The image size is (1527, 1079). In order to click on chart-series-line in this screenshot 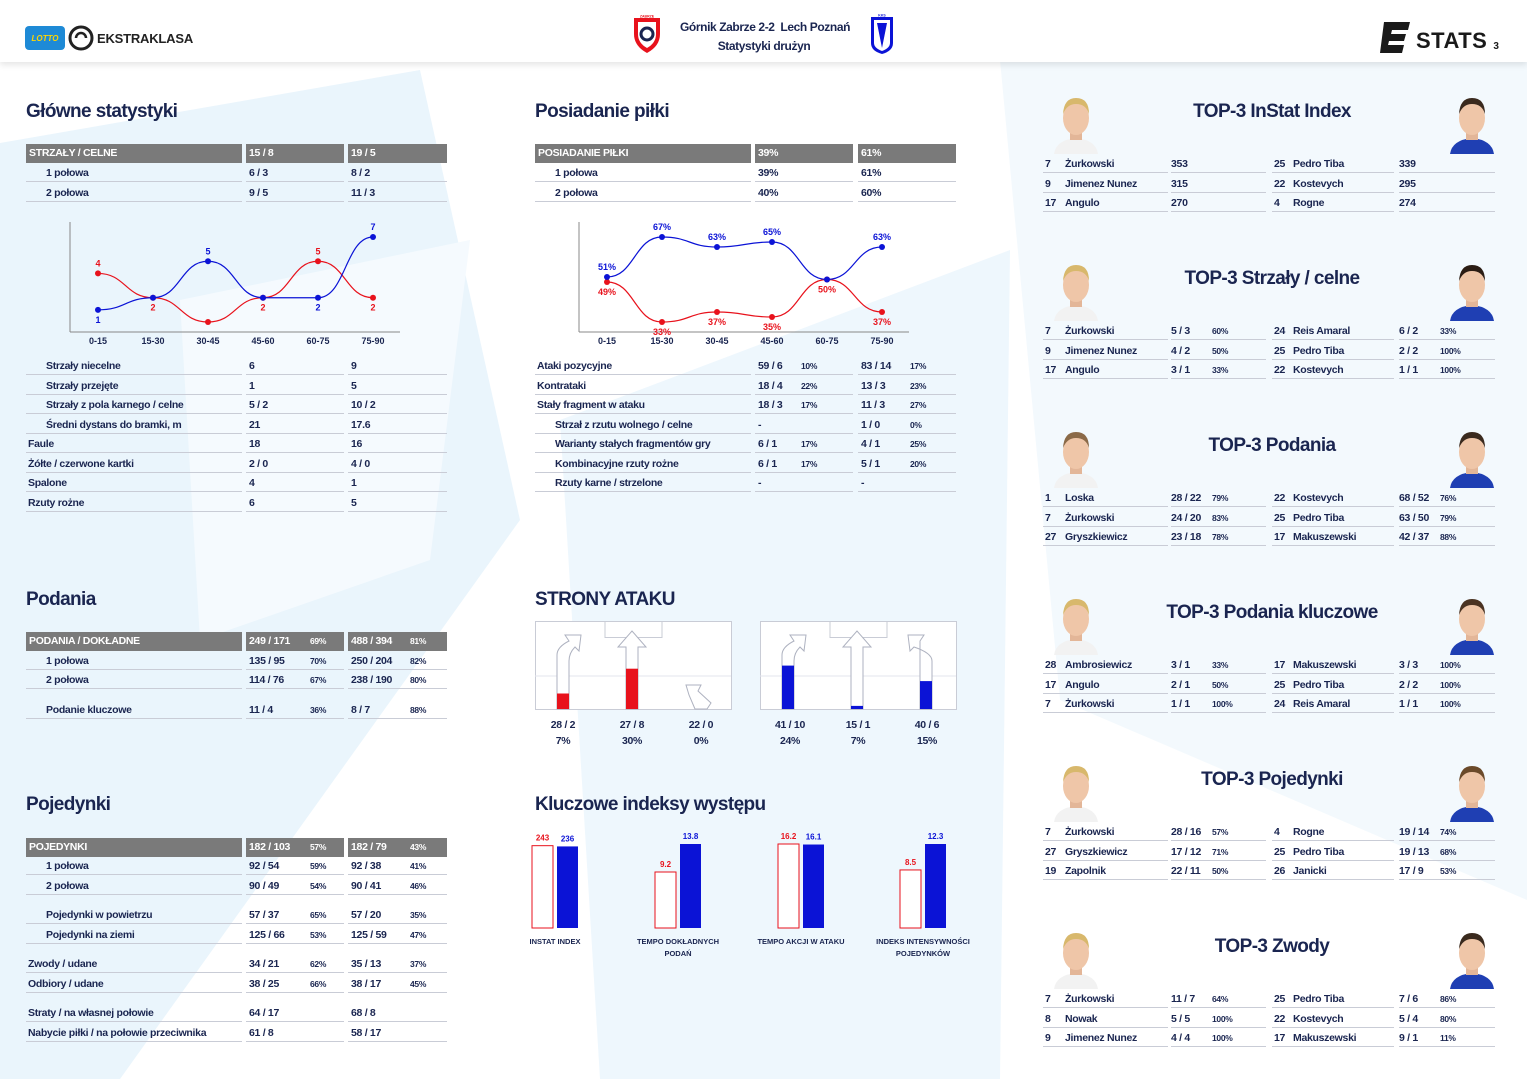, I will do `click(744, 258)`.